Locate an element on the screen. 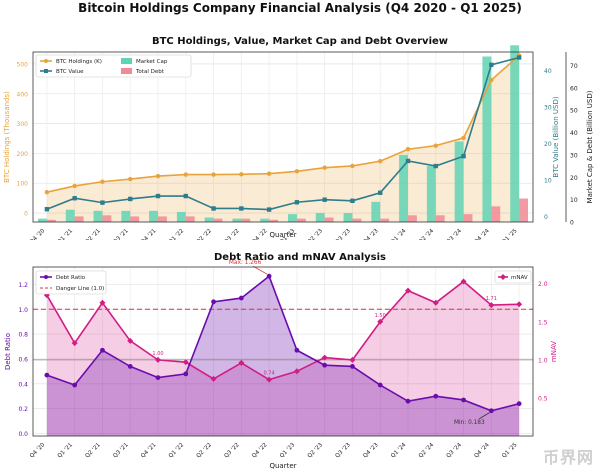 The width and height of the screenshot is (600, 472). y-tick-right2: 60 is located at coordinates (574, 88).